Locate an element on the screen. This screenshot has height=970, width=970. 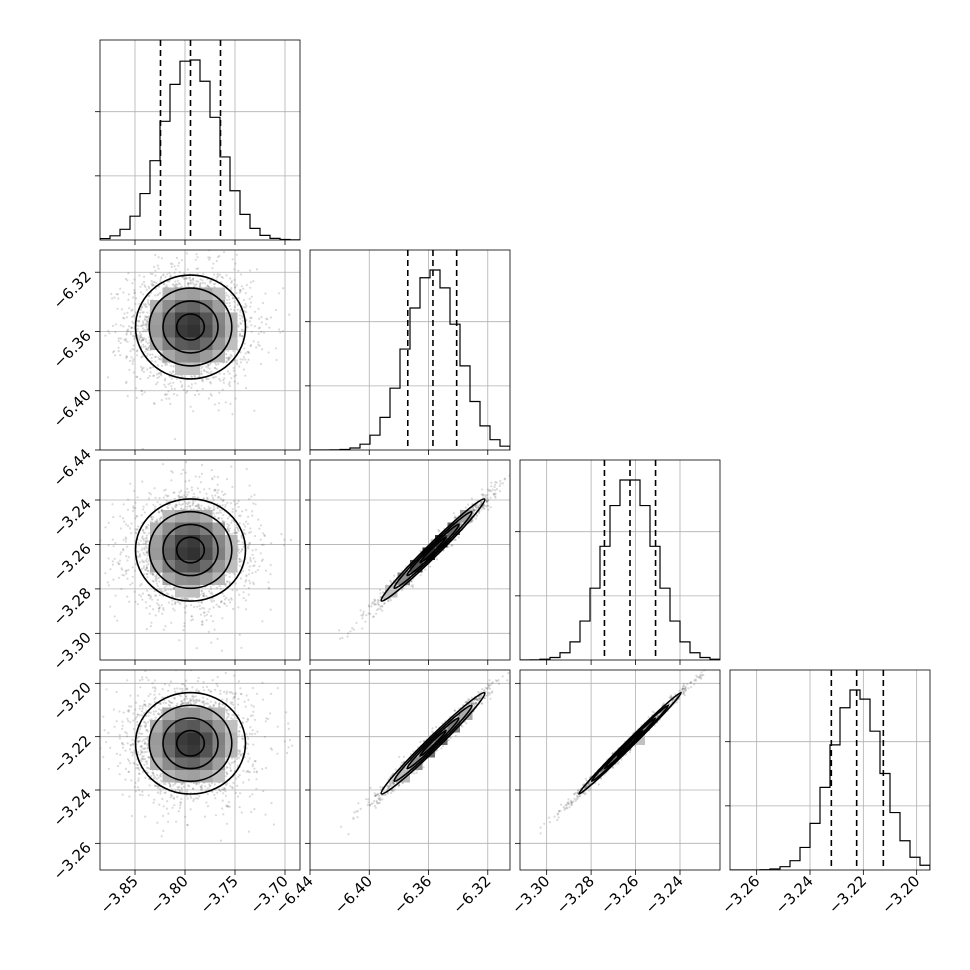
x-tick-label-3-2: −3.28 is located at coordinates (575, 894).